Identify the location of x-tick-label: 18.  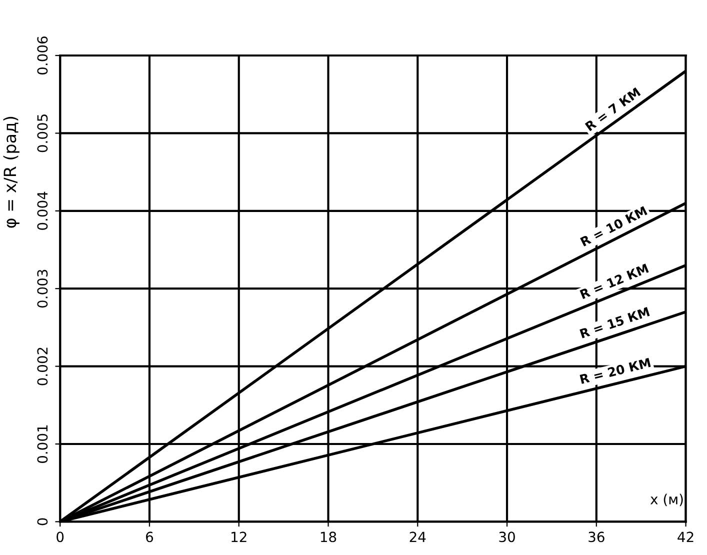
(328, 537).